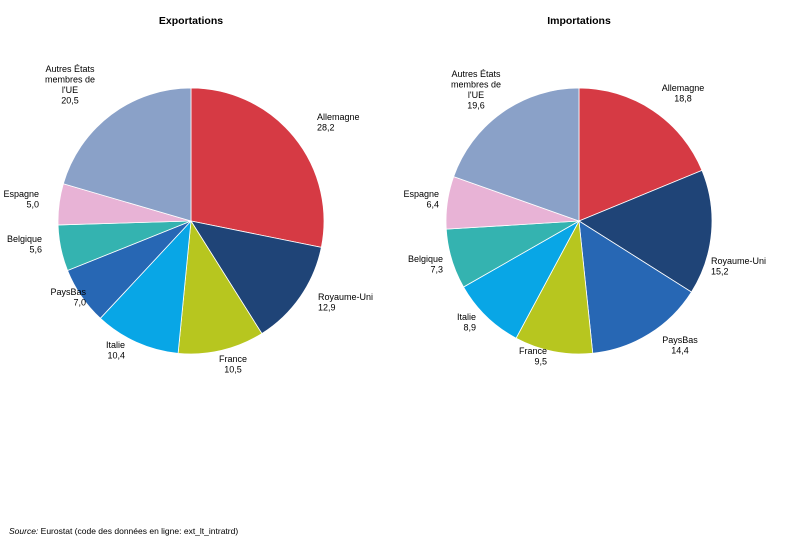  Describe the element at coordinates (469, 328) in the screenshot. I see `imports-slice-value: 8,9` at that location.